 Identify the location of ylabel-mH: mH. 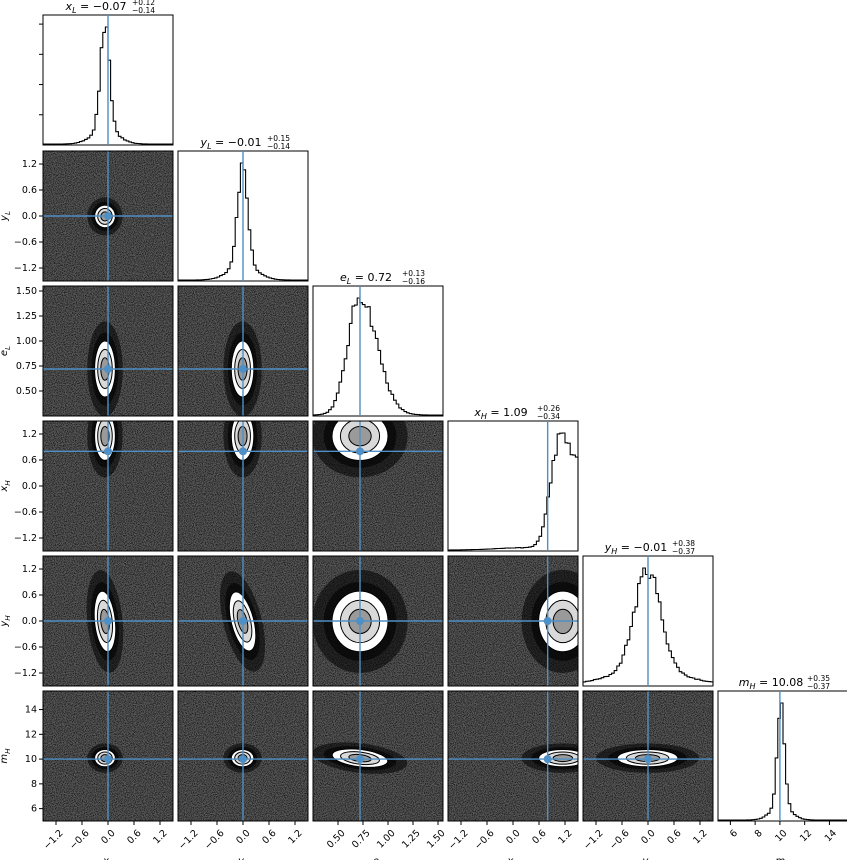
(6, 756).